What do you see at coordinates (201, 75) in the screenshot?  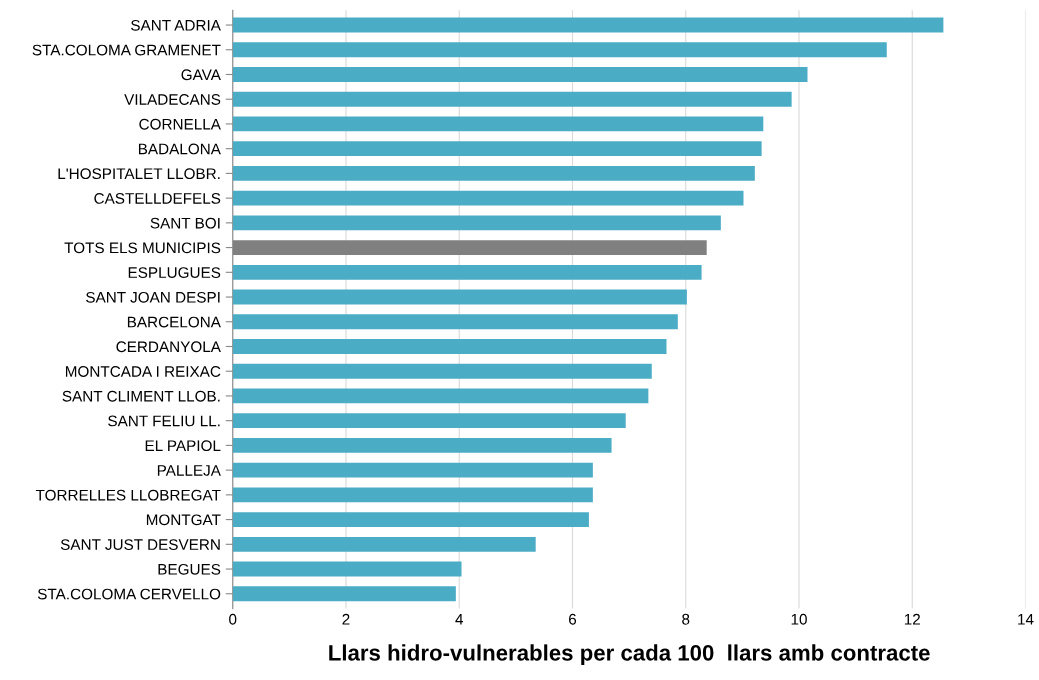 I see `y-tick-label: GAVA` at bounding box center [201, 75].